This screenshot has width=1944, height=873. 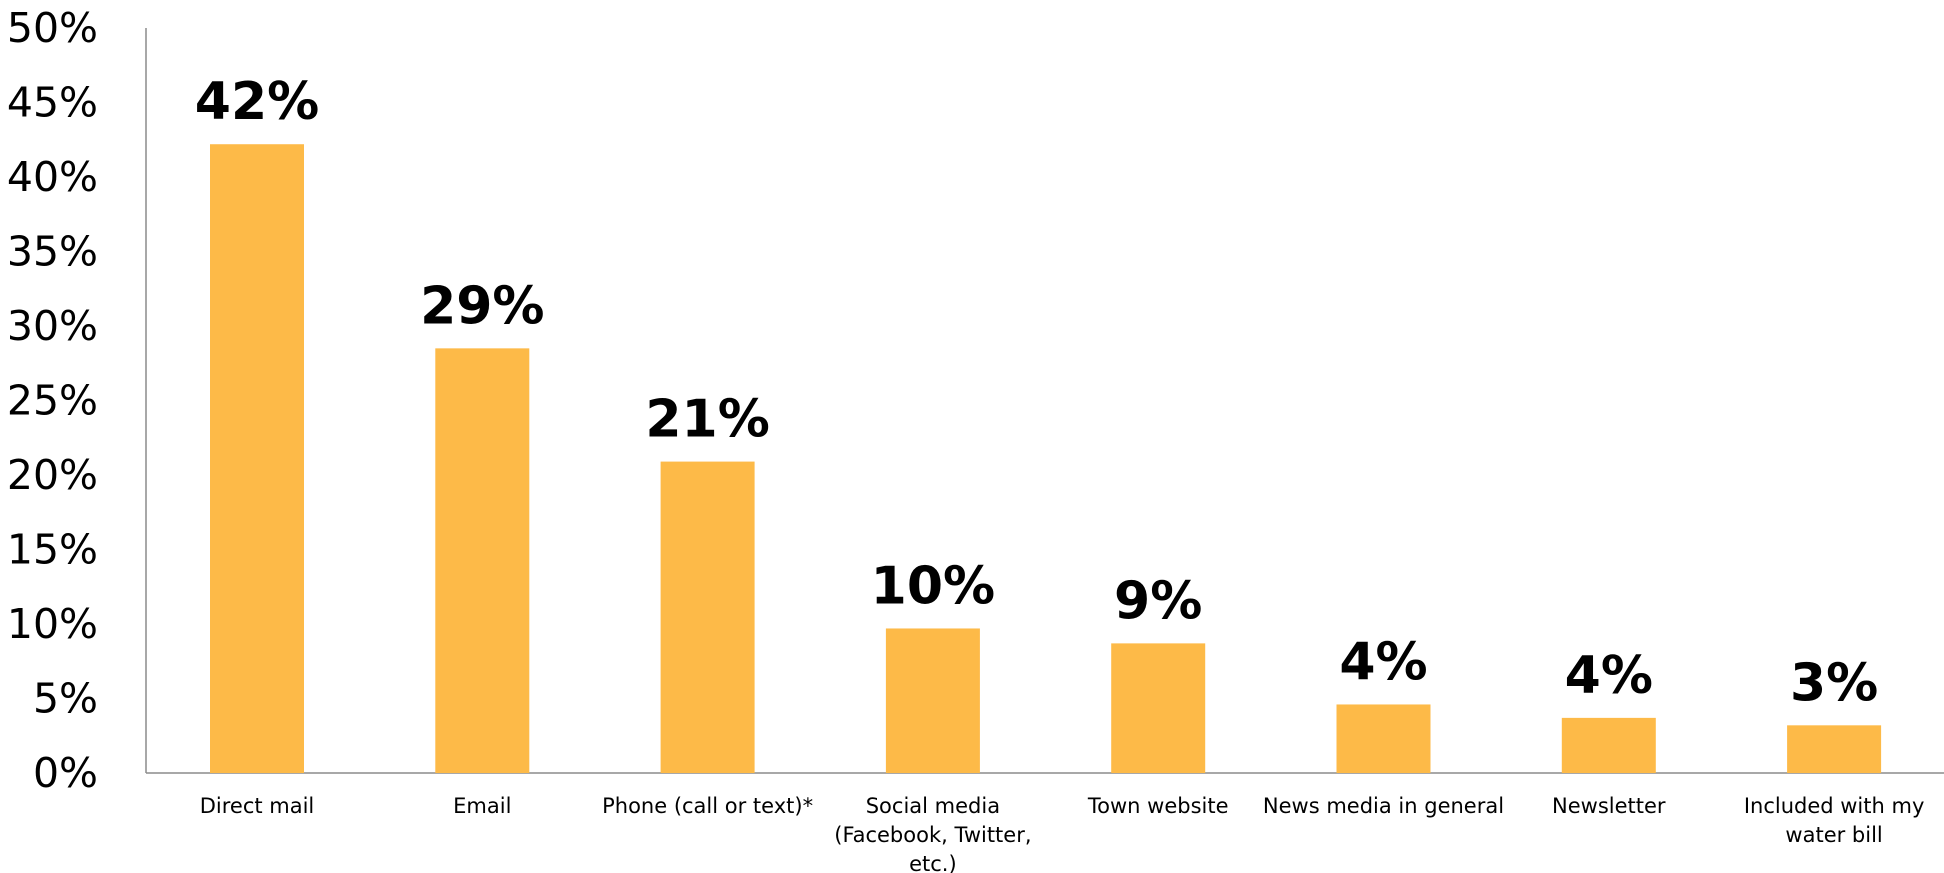 I want to click on data-label: 9%, so click(x=1158, y=601).